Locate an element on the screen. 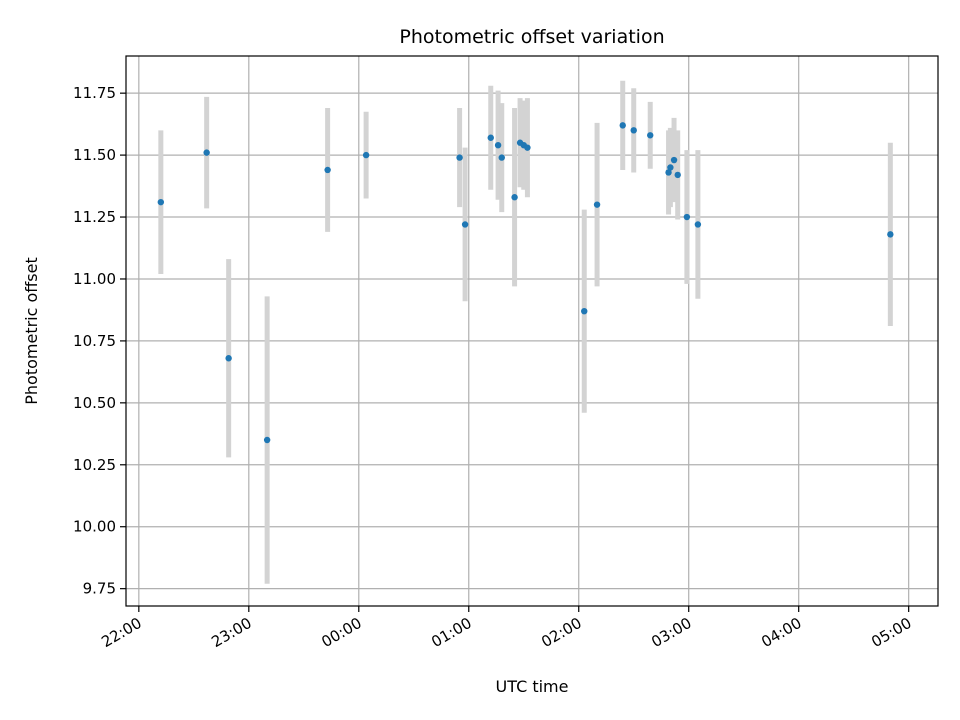 This screenshot has width=960, height=720. y-tick-label: 11.50 is located at coordinates (94, 155).